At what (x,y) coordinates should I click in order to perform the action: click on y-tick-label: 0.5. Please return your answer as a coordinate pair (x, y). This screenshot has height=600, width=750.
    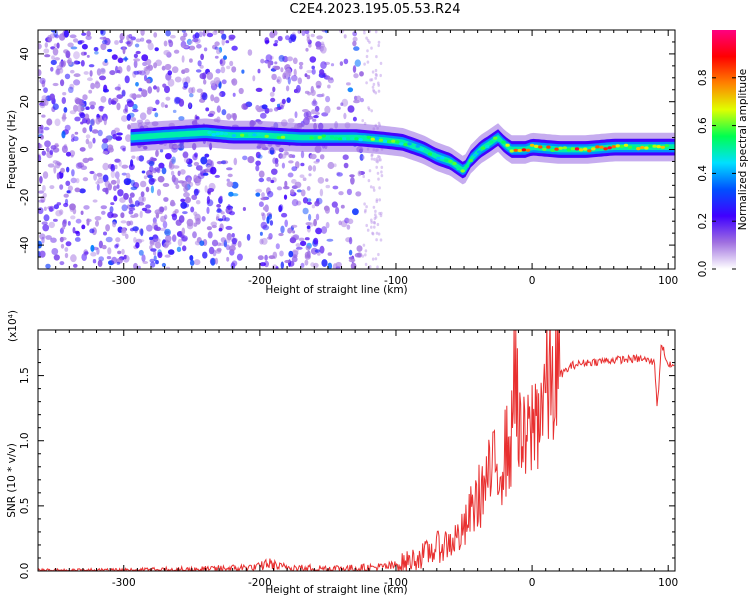
    Looking at the image, I should click on (25, 506).